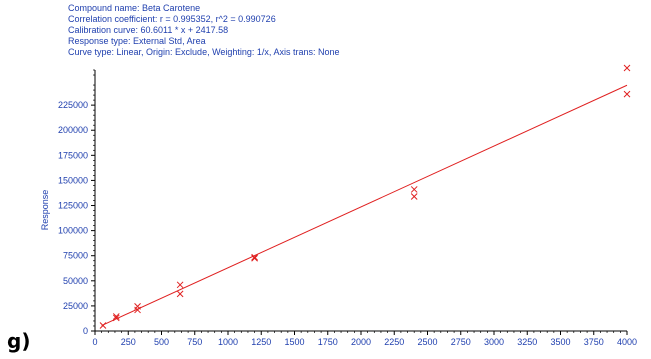  What do you see at coordinates (261, 342) in the screenshot?
I see `x-tick-label: 1250` at bounding box center [261, 342].